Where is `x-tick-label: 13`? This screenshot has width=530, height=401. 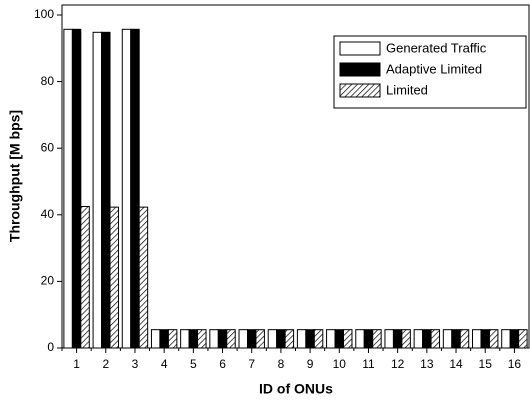
x-tick-label: 13 is located at coordinates (427, 364).